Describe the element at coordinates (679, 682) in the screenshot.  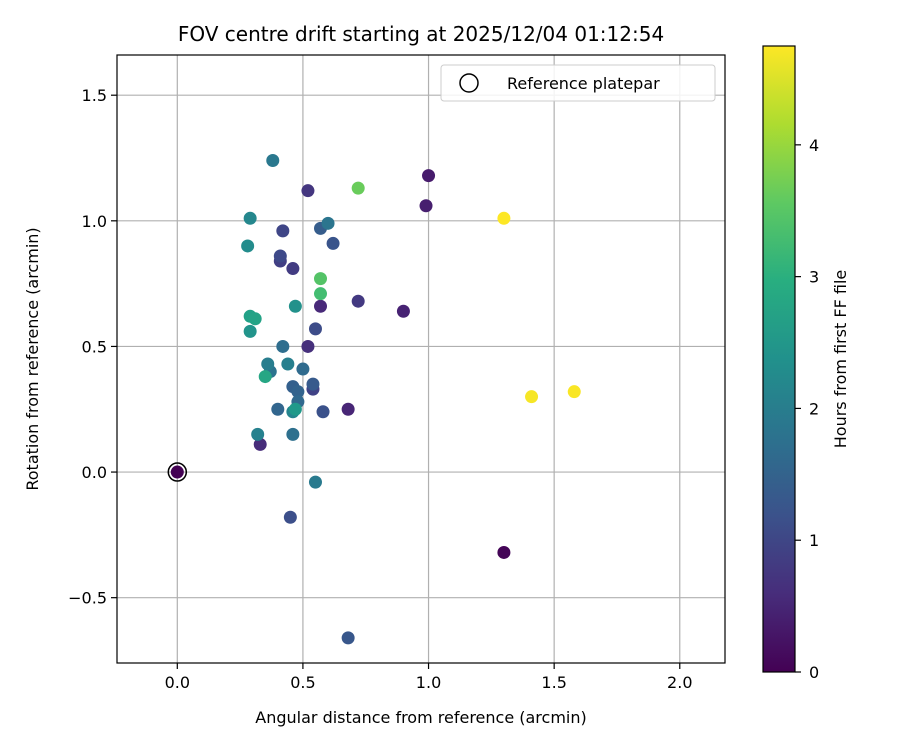
I see `x-tick-label: 2.0` at that location.